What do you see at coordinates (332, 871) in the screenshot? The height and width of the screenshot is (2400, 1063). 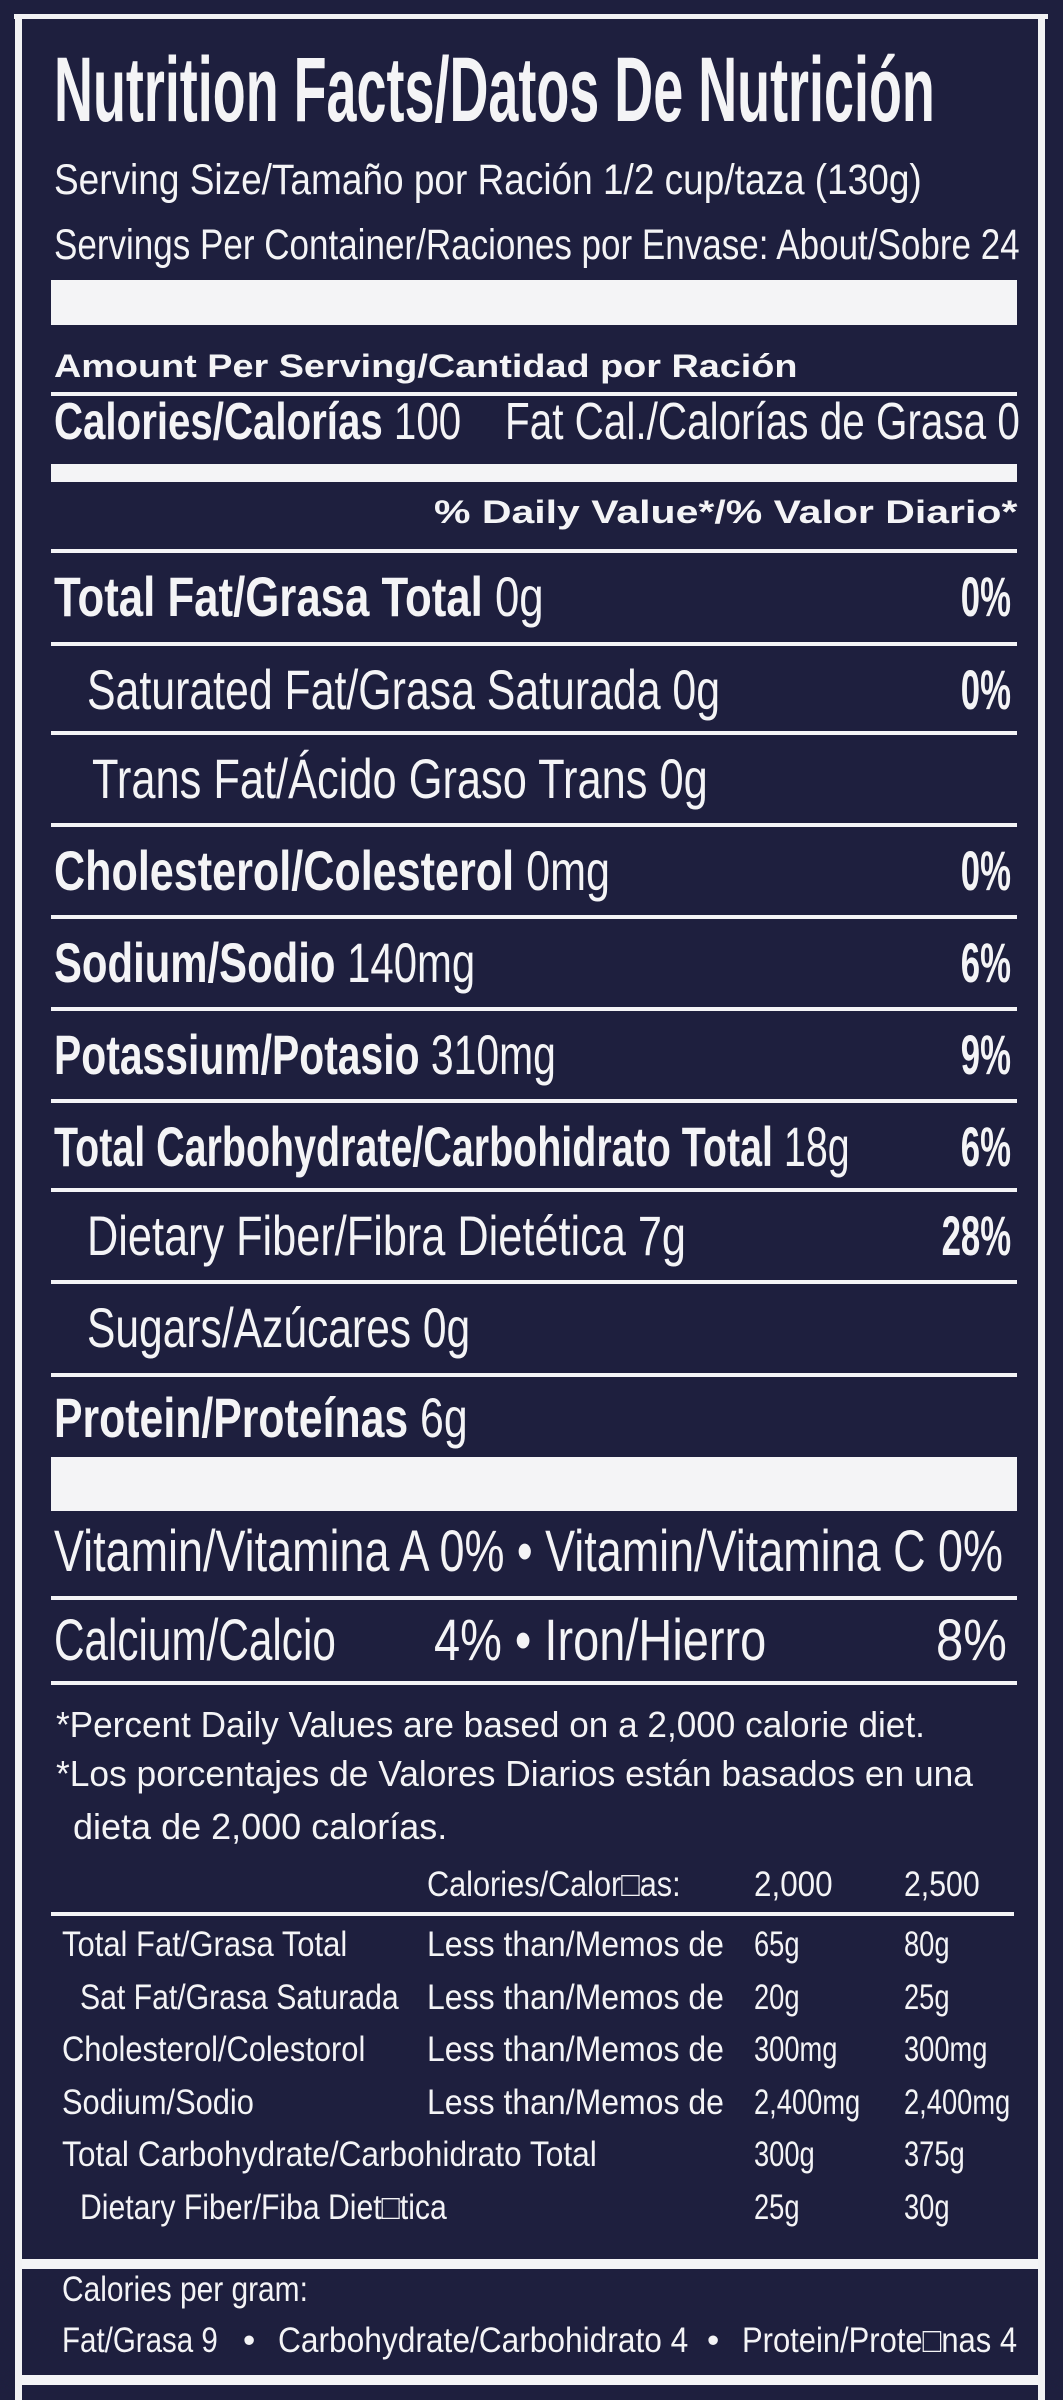 I see `nutrient-name-amount: Cholesterol/Colesterol 0mg` at bounding box center [332, 871].